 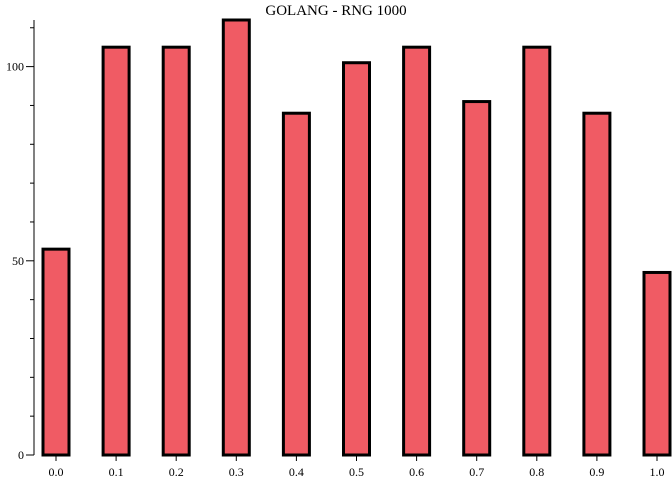 What do you see at coordinates (296, 284) in the screenshot?
I see `bar-0.4` at bounding box center [296, 284].